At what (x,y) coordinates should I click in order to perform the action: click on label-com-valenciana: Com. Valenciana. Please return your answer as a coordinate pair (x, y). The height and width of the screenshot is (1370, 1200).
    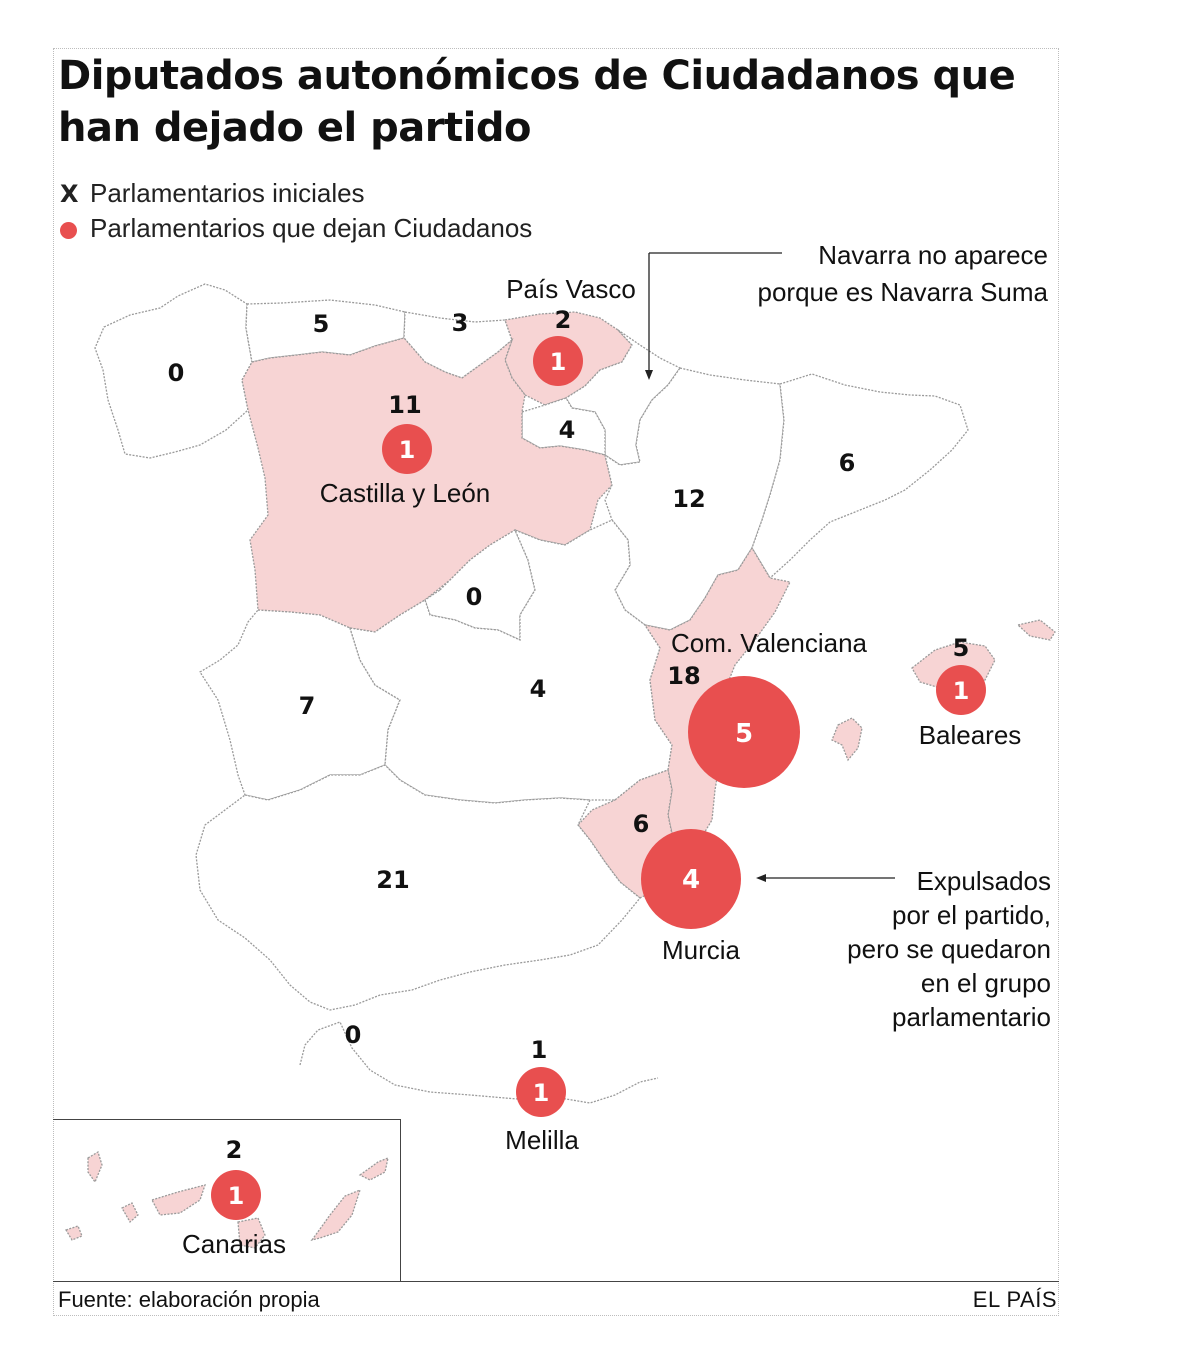
    Looking at the image, I should click on (769, 643).